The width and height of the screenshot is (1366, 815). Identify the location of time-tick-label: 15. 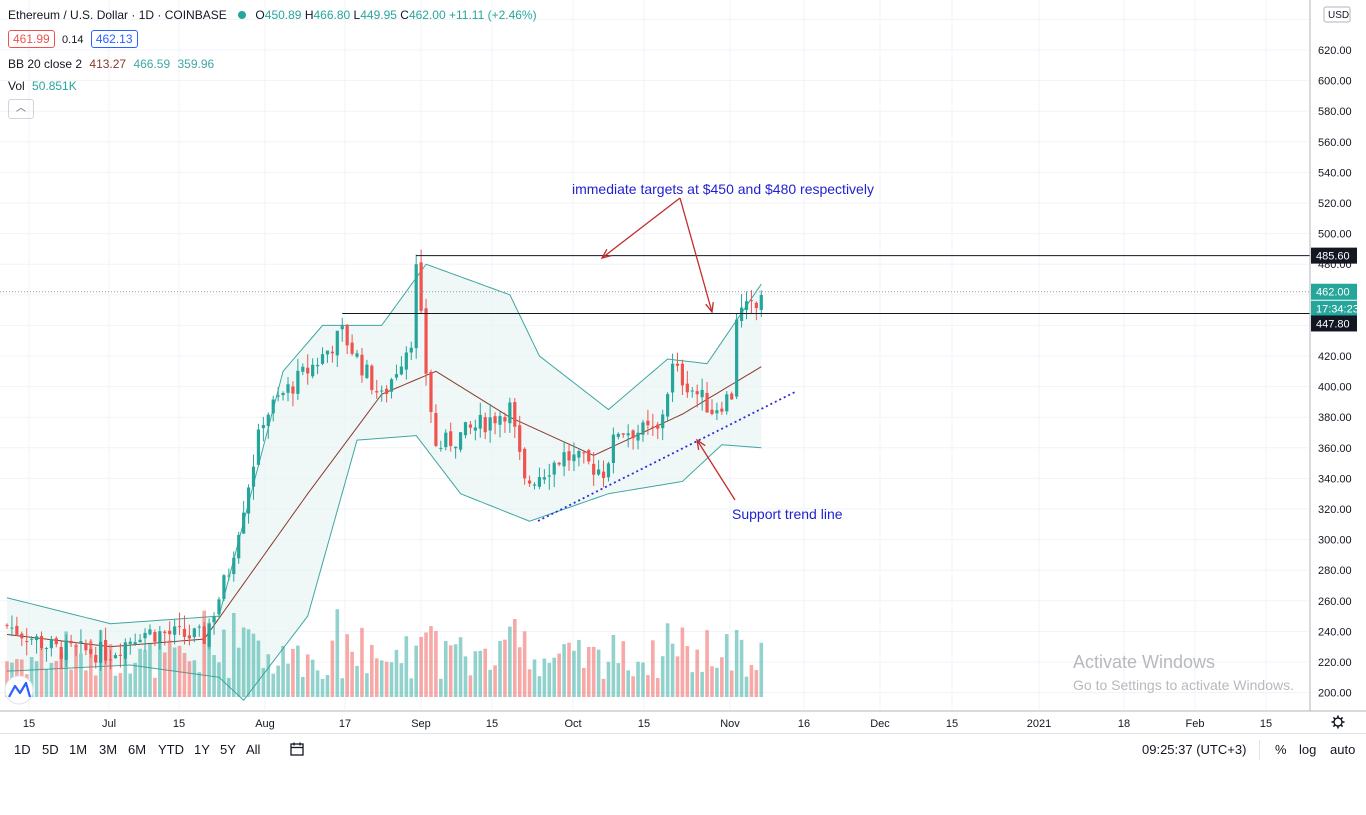
(1266, 724).